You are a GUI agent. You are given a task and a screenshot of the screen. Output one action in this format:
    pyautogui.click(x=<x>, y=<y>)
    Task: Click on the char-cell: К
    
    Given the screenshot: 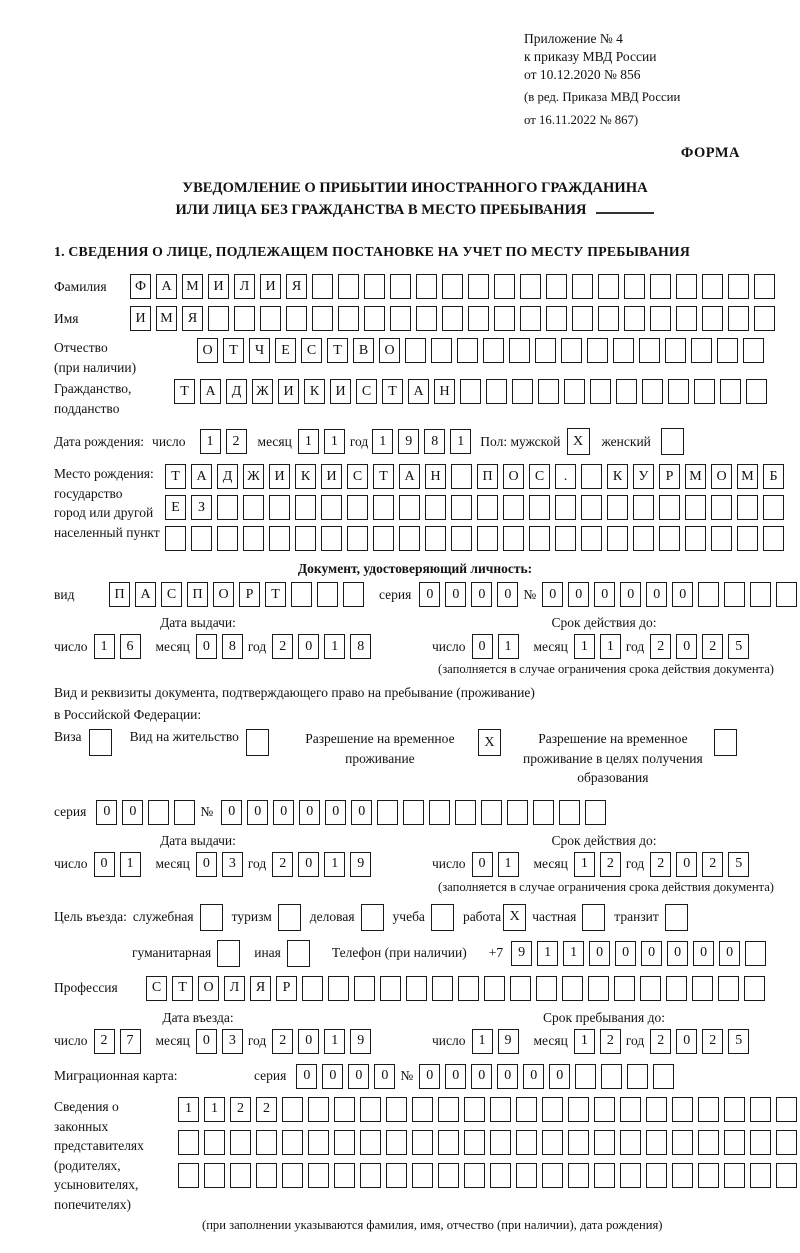 What is the action you would take?
    pyautogui.click(x=314, y=392)
    